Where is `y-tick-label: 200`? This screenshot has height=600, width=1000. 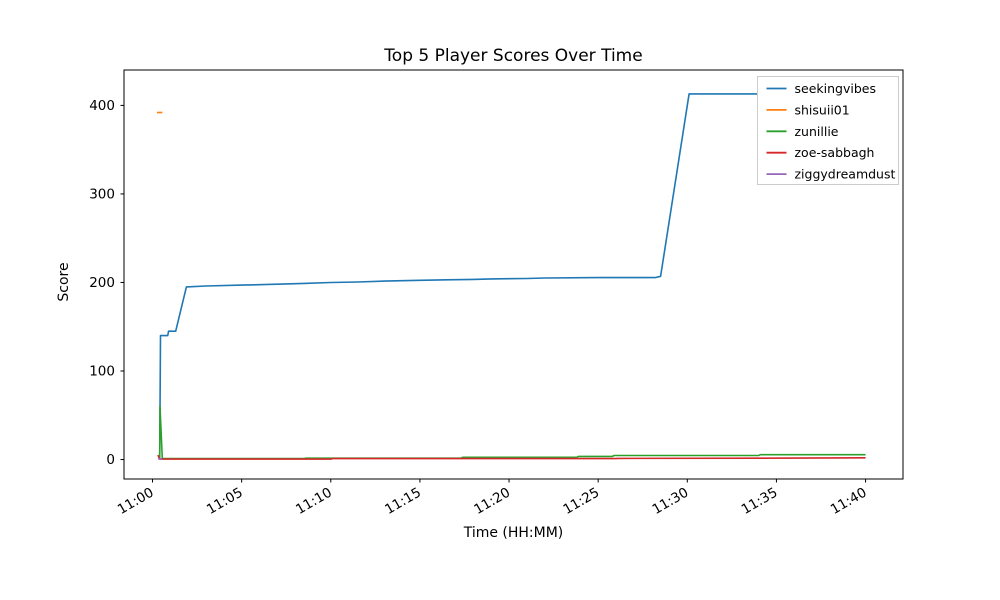 y-tick-label: 200 is located at coordinates (102, 283).